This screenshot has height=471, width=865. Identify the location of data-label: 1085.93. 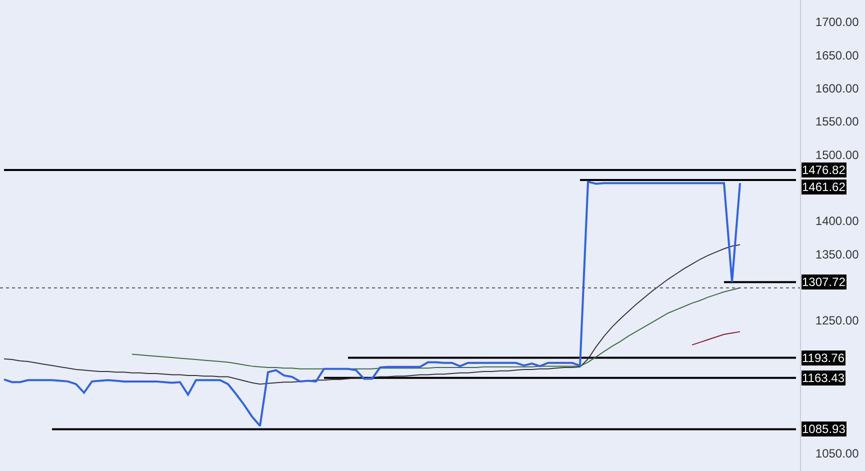
(824, 429).